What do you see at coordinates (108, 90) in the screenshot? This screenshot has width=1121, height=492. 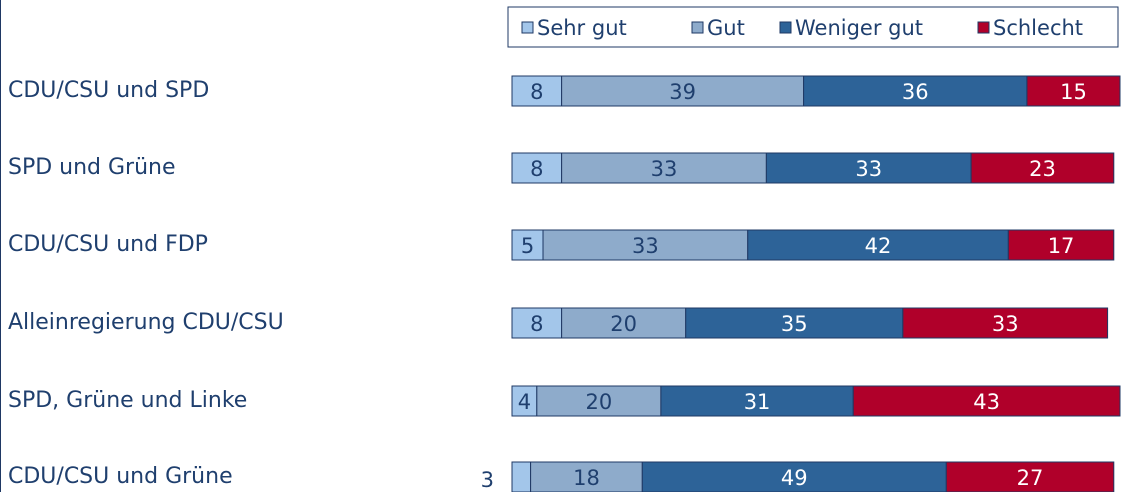 I see `category-label: CDU/CSU und SPD` at bounding box center [108, 90].